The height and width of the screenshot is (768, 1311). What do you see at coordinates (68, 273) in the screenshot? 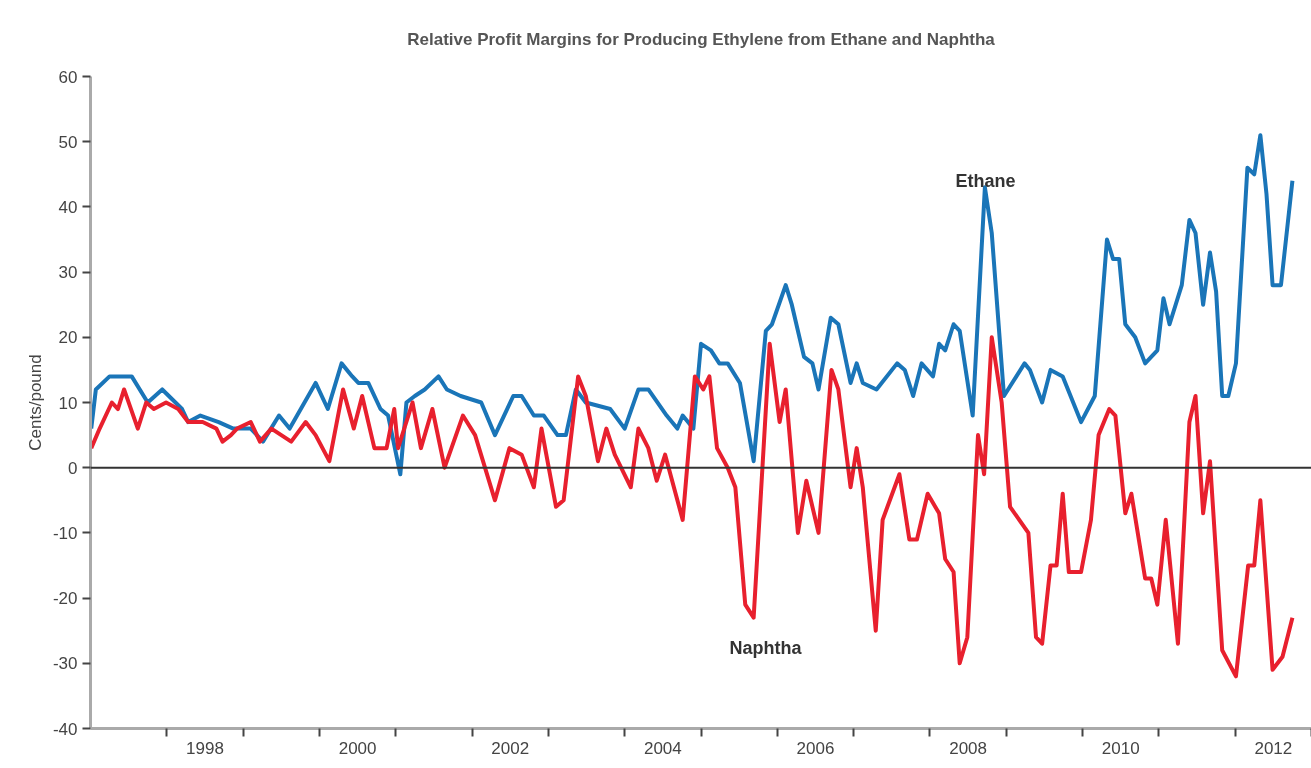
I see `y-tick-label: 30` at bounding box center [68, 273].